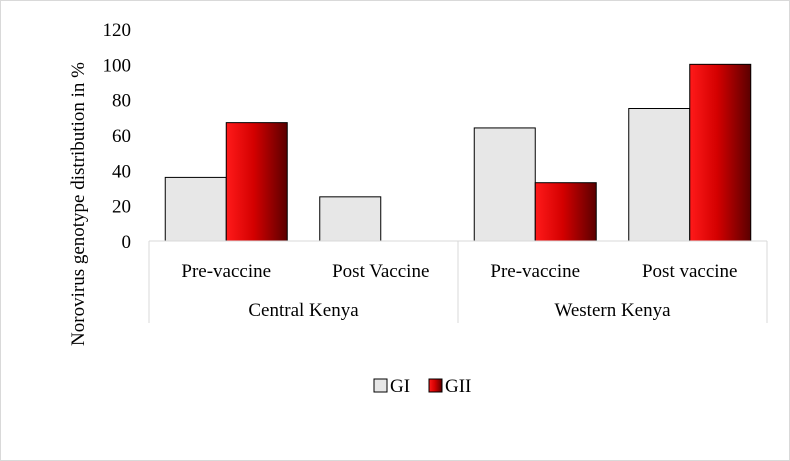  Describe the element at coordinates (690, 271) in the screenshot. I see `x-category-label: Post vaccine` at that location.